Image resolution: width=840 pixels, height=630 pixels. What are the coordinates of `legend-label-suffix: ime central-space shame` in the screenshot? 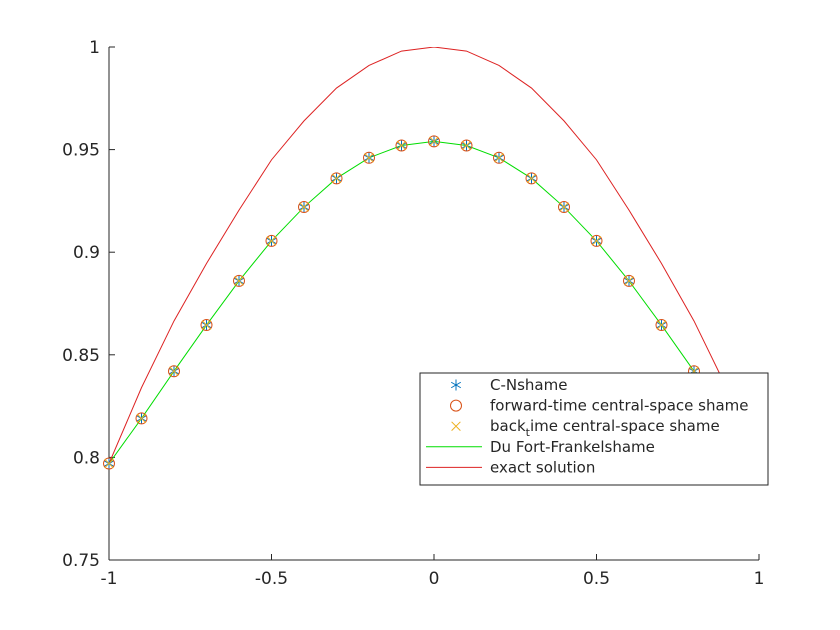 It's located at (625, 426).